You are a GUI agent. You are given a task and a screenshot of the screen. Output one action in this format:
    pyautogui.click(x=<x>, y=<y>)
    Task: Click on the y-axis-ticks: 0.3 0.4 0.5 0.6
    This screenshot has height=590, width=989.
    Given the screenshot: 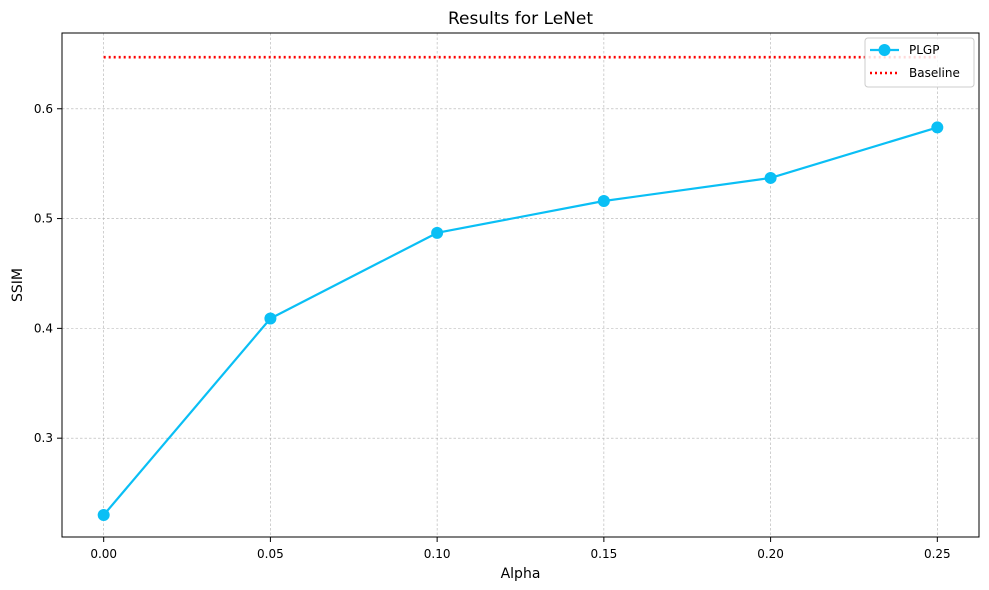 What is the action you would take?
    pyautogui.click(x=48, y=273)
    